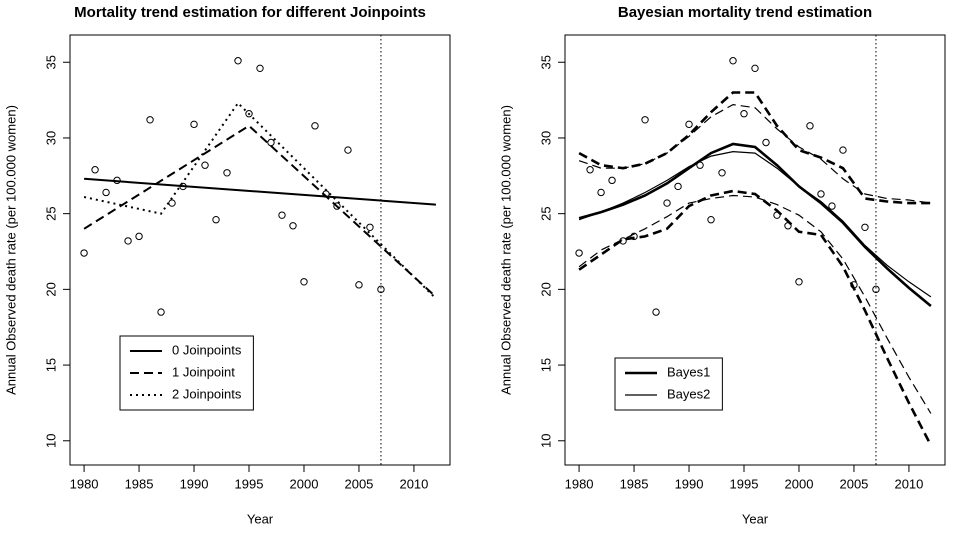 Image resolution: width=962 pixels, height=533 pixels. Describe the element at coordinates (207, 393) in the screenshot. I see `legend-label: 2 Joinpoints` at that location.